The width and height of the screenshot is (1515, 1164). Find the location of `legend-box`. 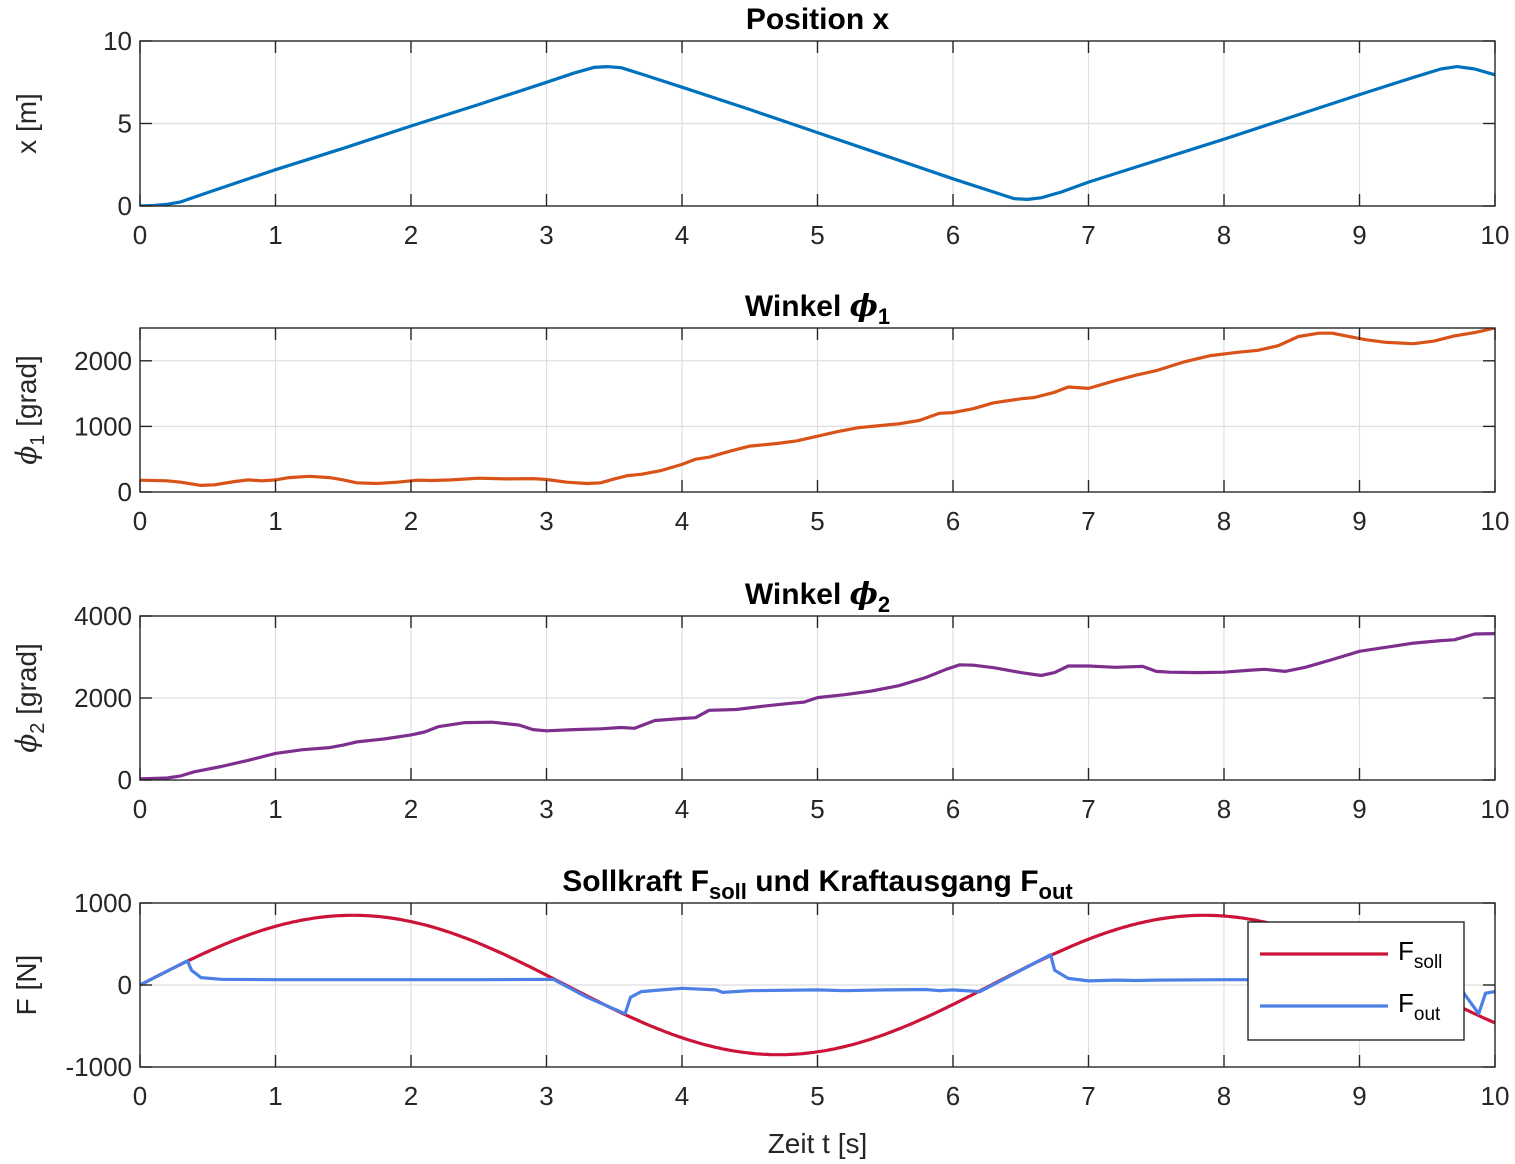

legend-box is located at coordinates (1356, 981).